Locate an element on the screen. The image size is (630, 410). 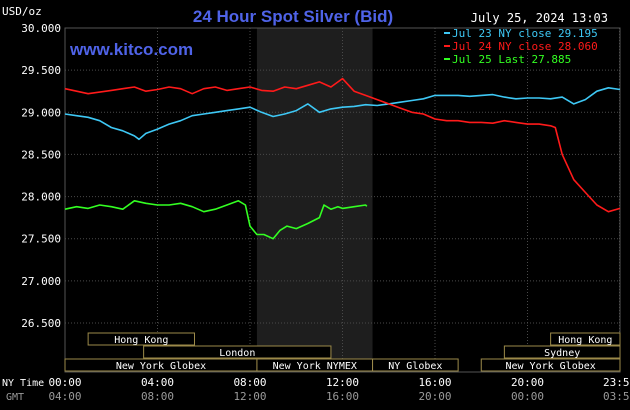
x-tick-label-gmt: 12:00 is located at coordinates (249, 396).